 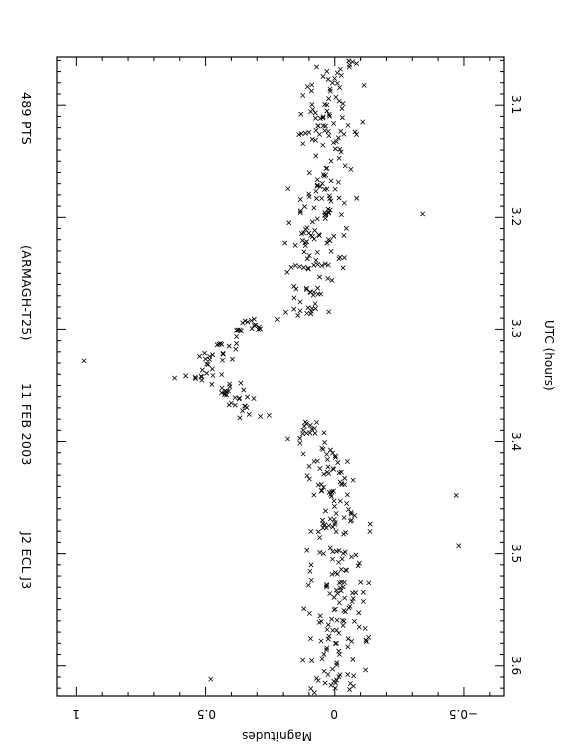 I want to click on x-tick-label: 3.5, so click(x=516, y=553).